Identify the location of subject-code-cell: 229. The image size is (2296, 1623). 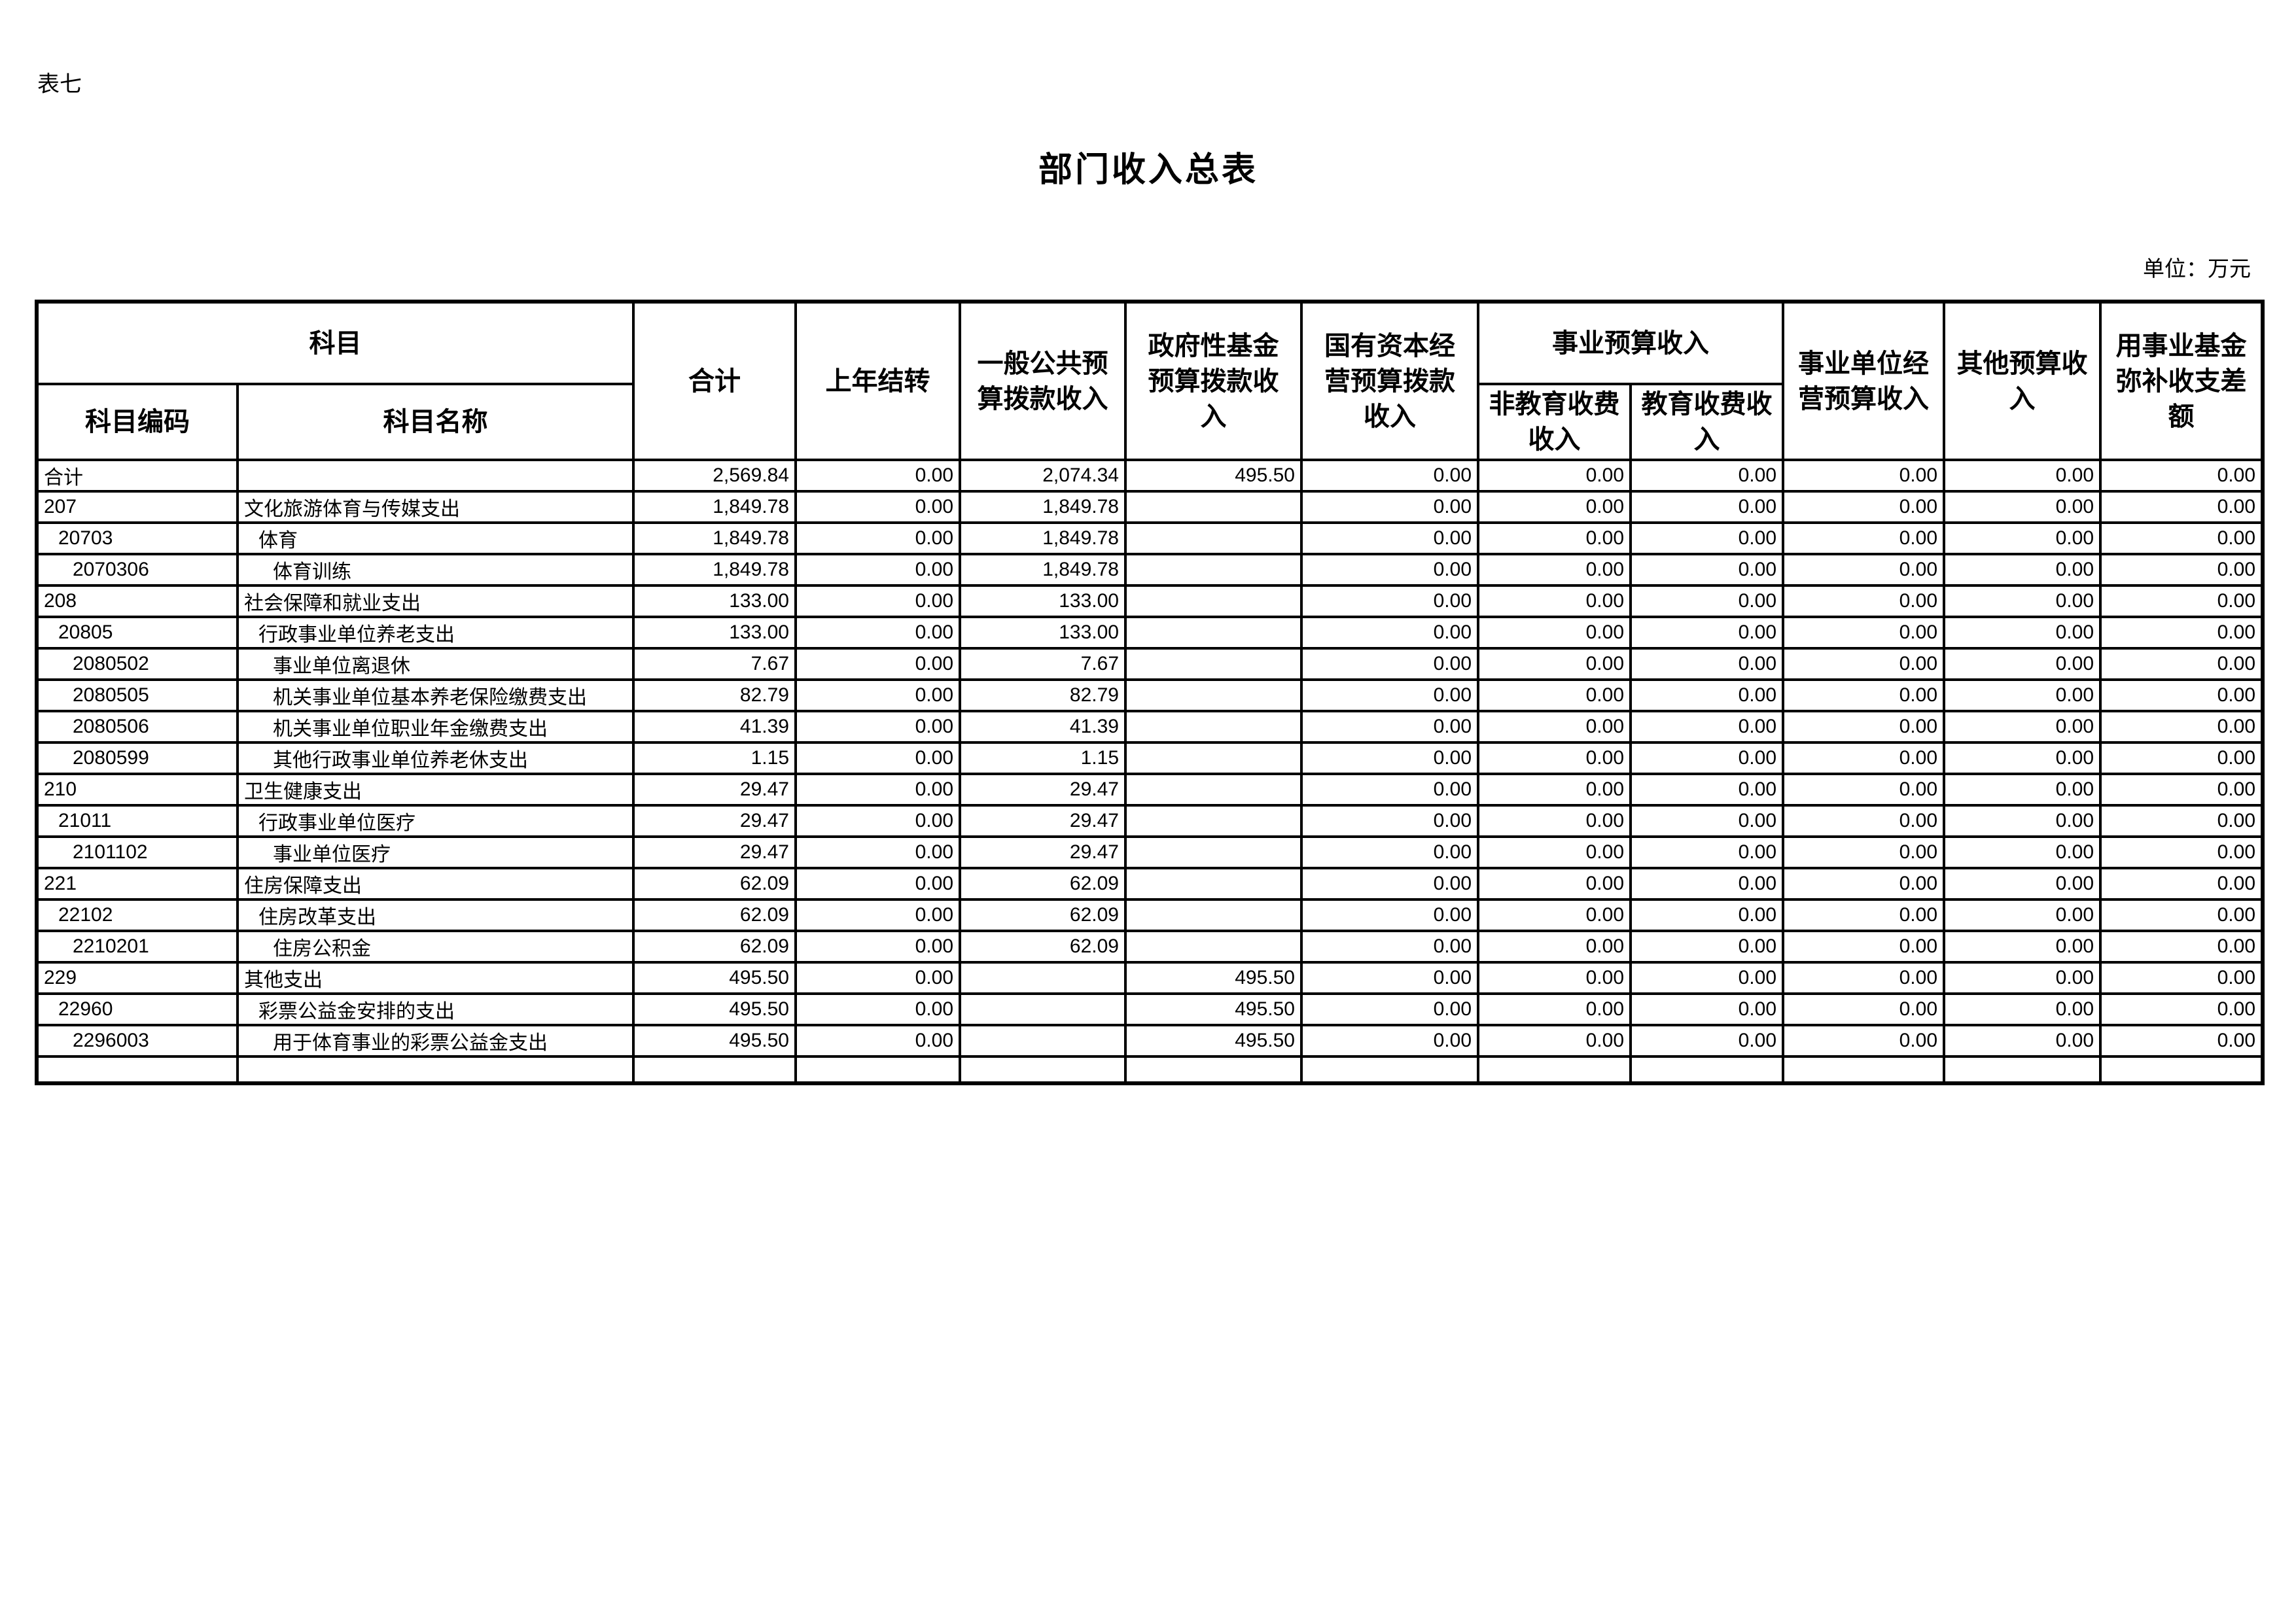
(137, 978).